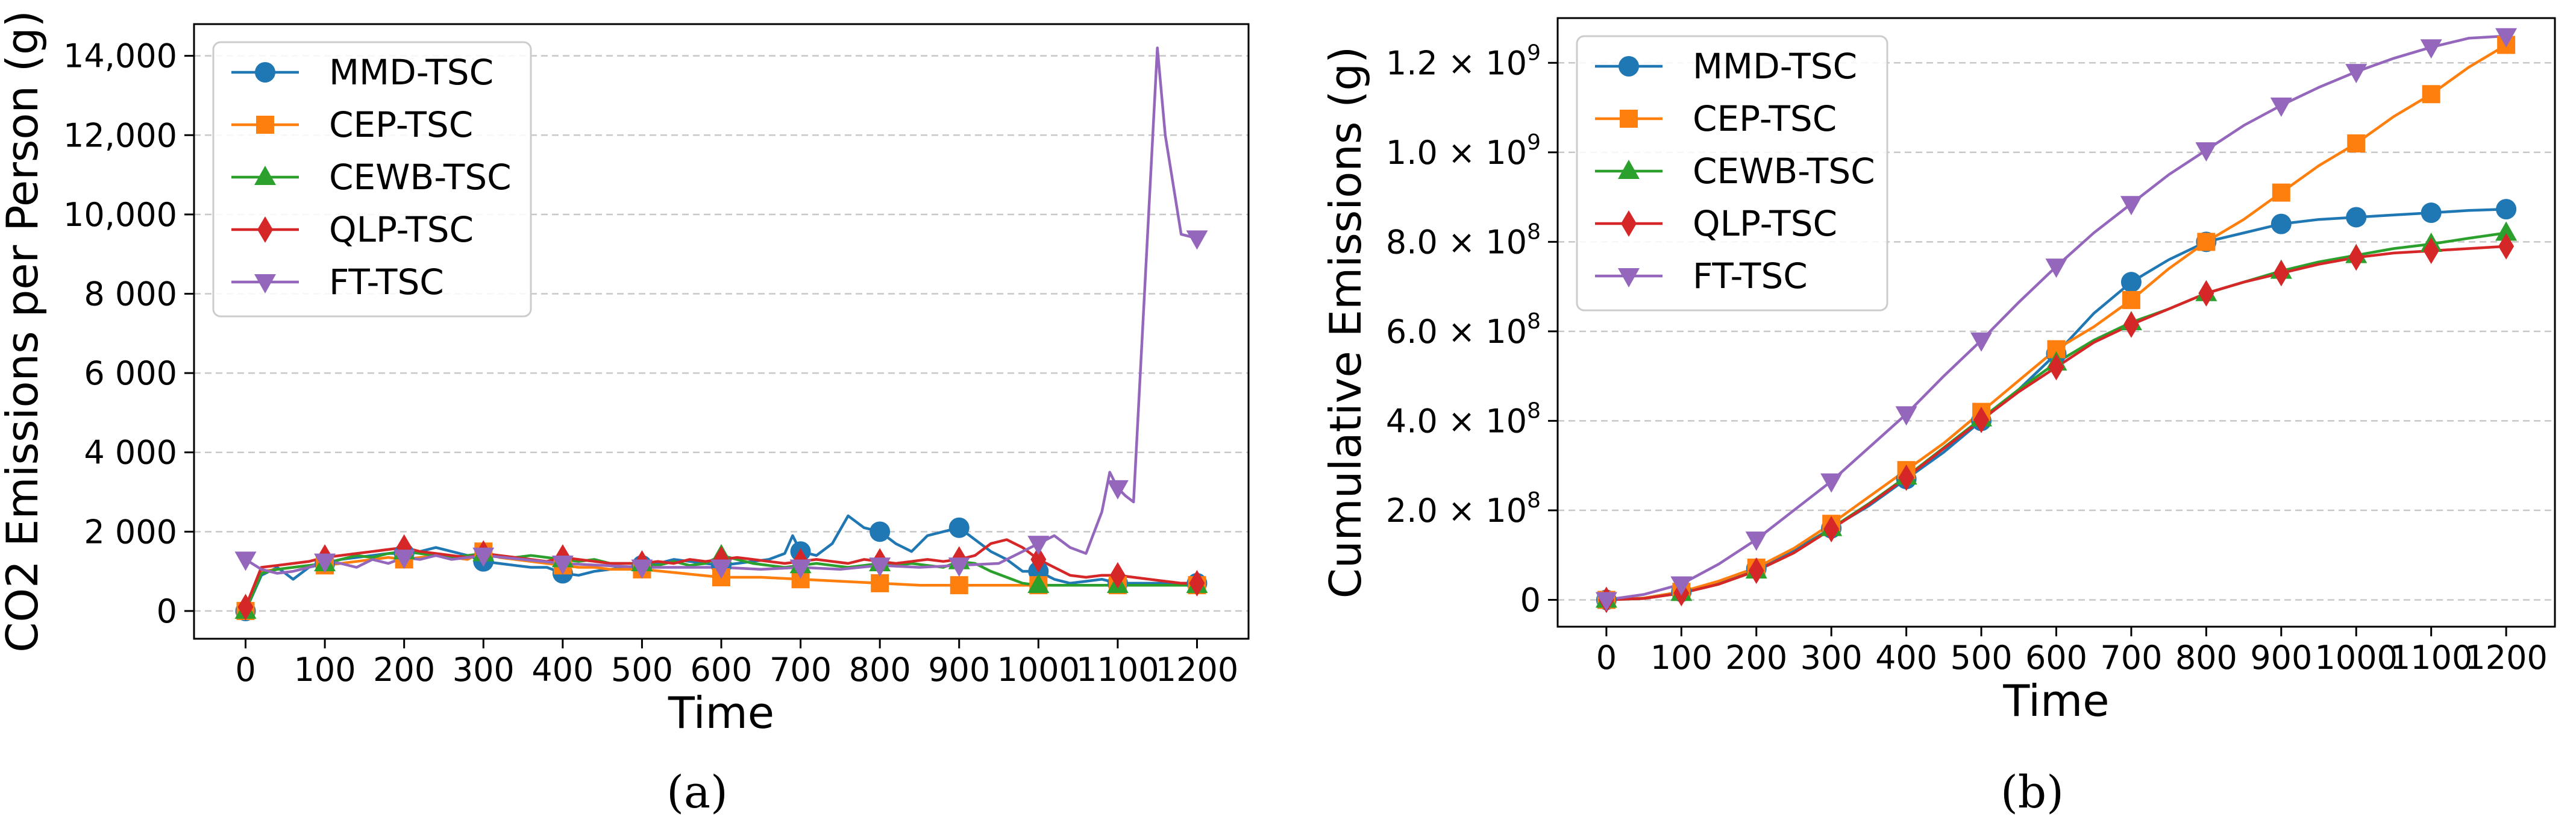 The image size is (2576, 837). I want to click on x-tick-label: 900, so click(2281, 658).